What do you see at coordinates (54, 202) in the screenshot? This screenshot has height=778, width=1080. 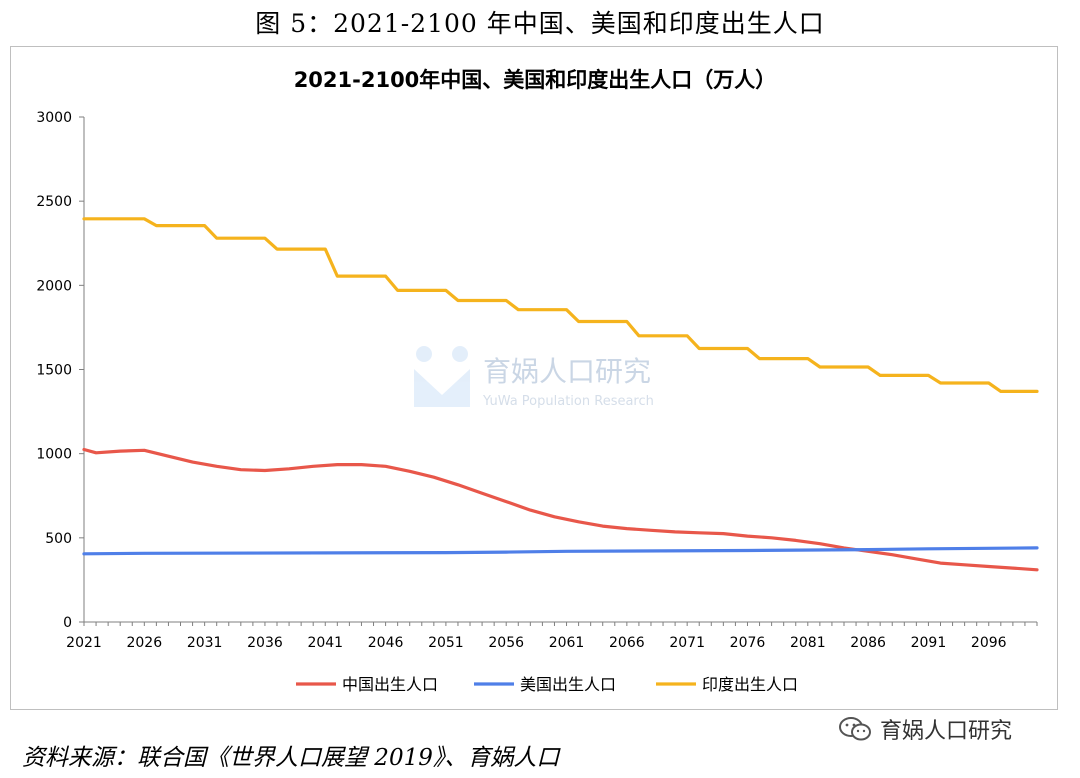 I see `y-tick-label: 2500` at bounding box center [54, 202].